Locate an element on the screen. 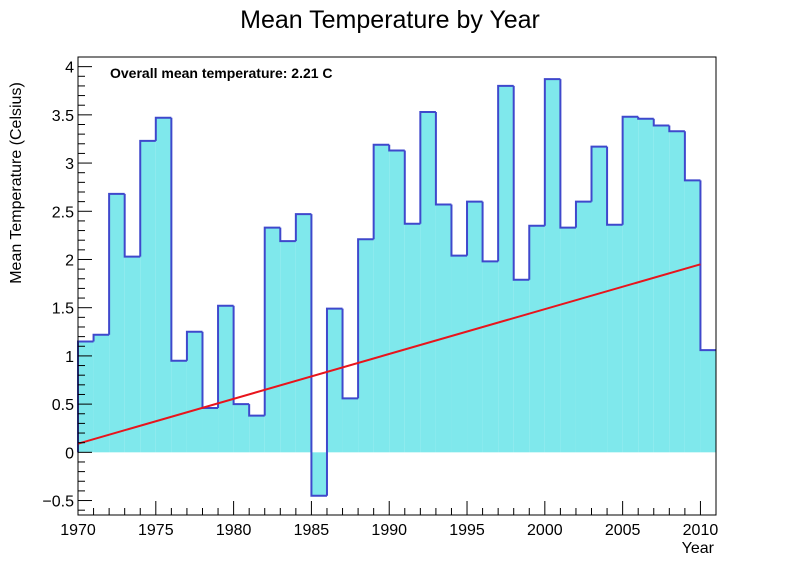 This screenshot has height=572, width=796. bar-1995 is located at coordinates (475, 327).